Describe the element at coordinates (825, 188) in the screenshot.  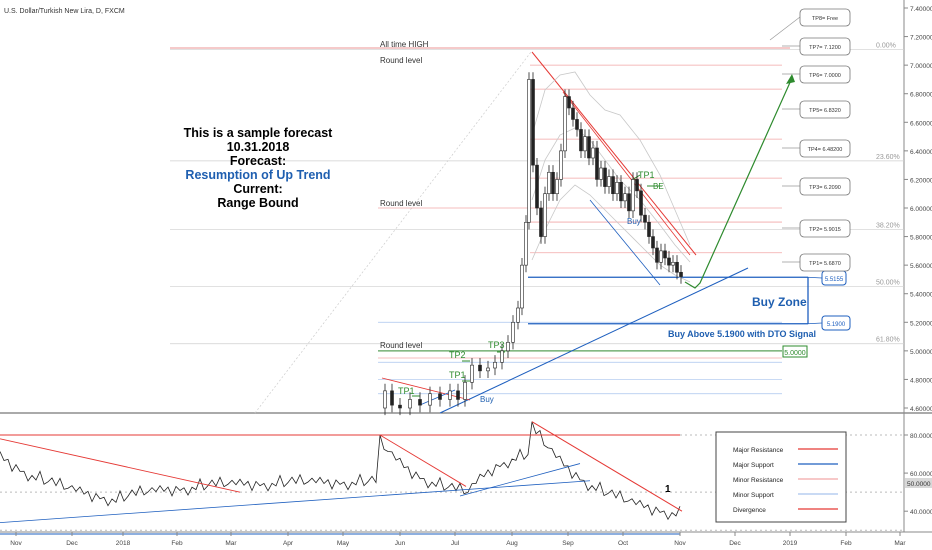
I see `callout-text: TP3= 6.2090` at that location.